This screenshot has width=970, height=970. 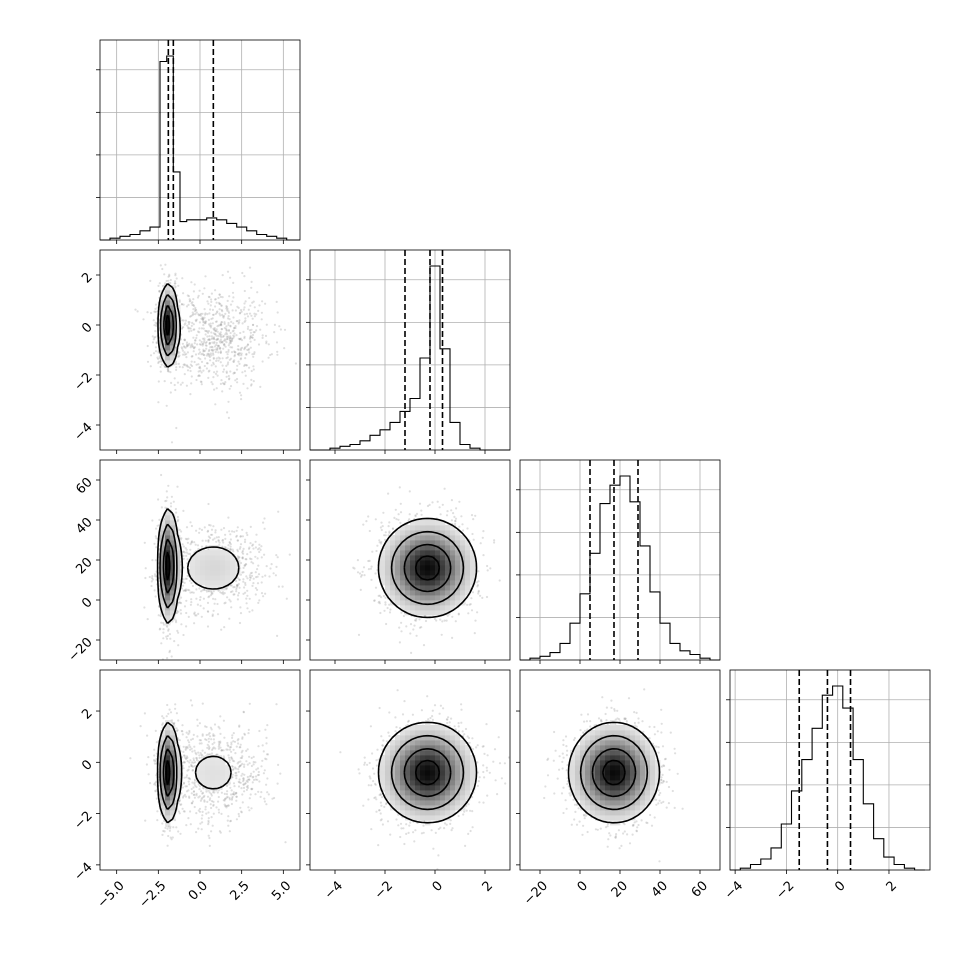 I want to click on contour-line, so click(x=168, y=566).